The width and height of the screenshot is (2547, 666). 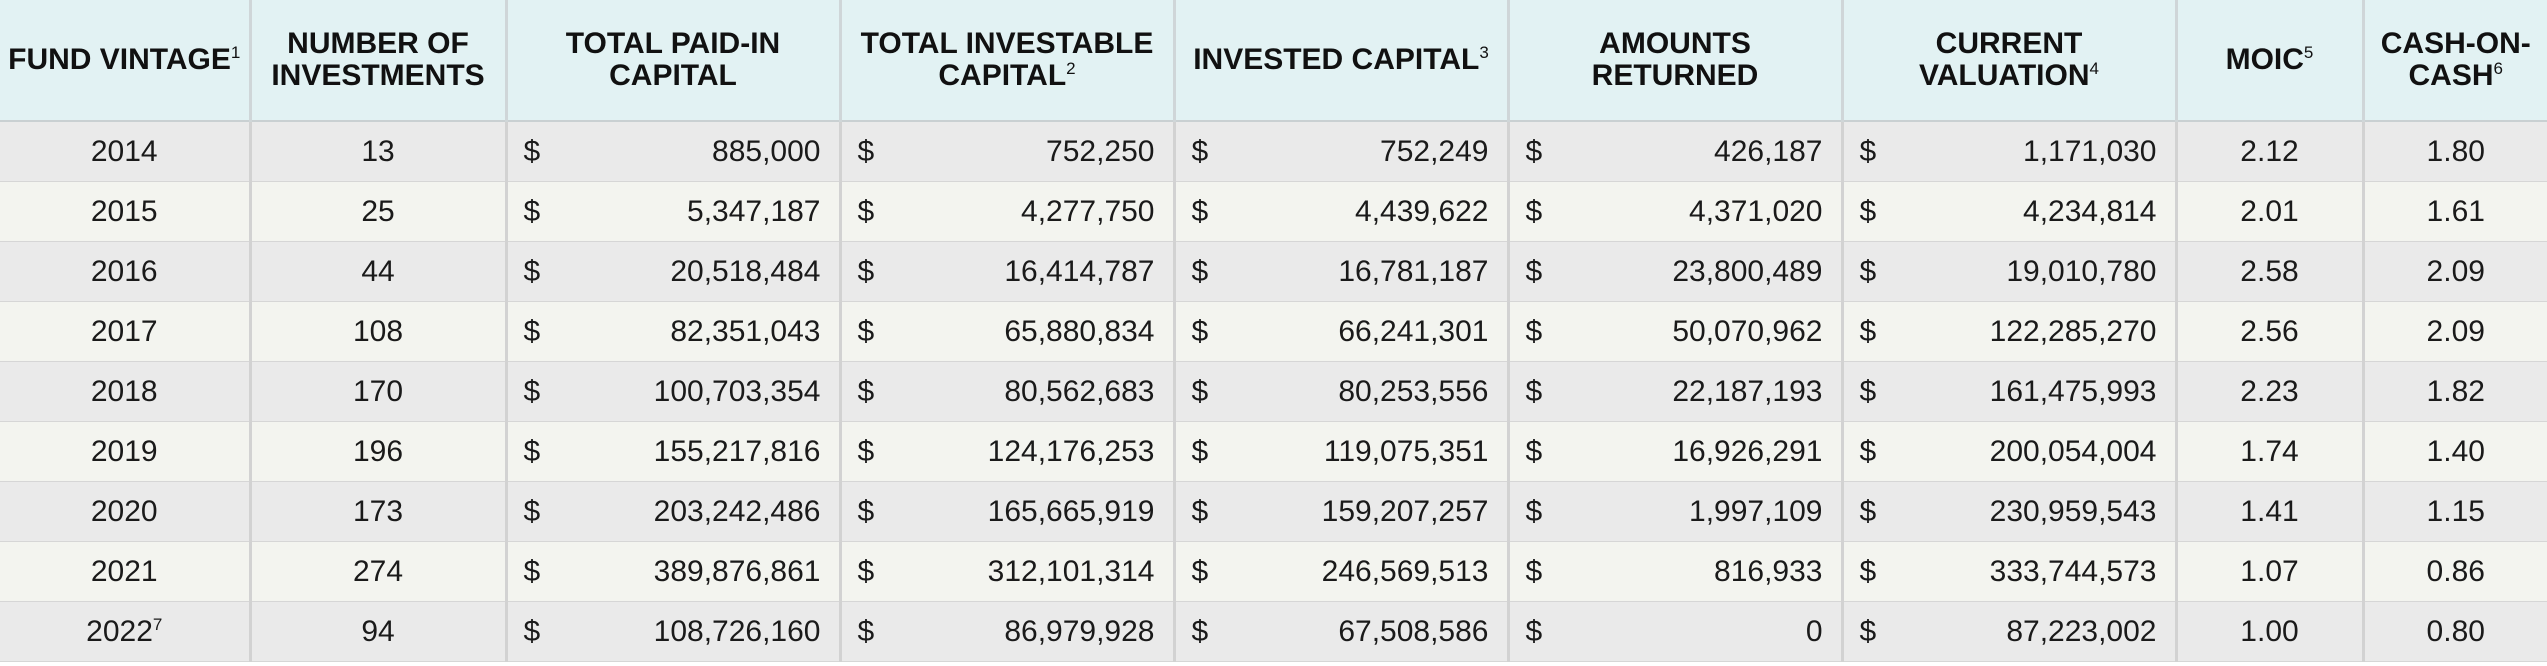 I want to click on cell-total-investable-capital: $752,250, so click(x=1008, y=151).